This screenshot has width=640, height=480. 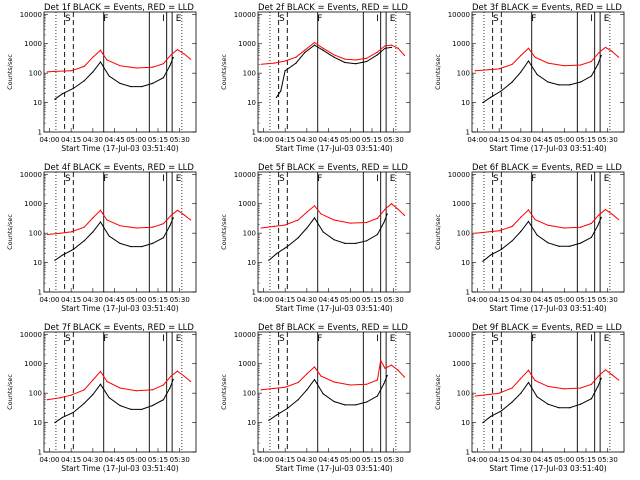 What do you see at coordinates (119, 8) in the screenshot?
I see `panel-title: Det 1f BLACK = Events, RED = LLD` at bounding box center [119, 8].